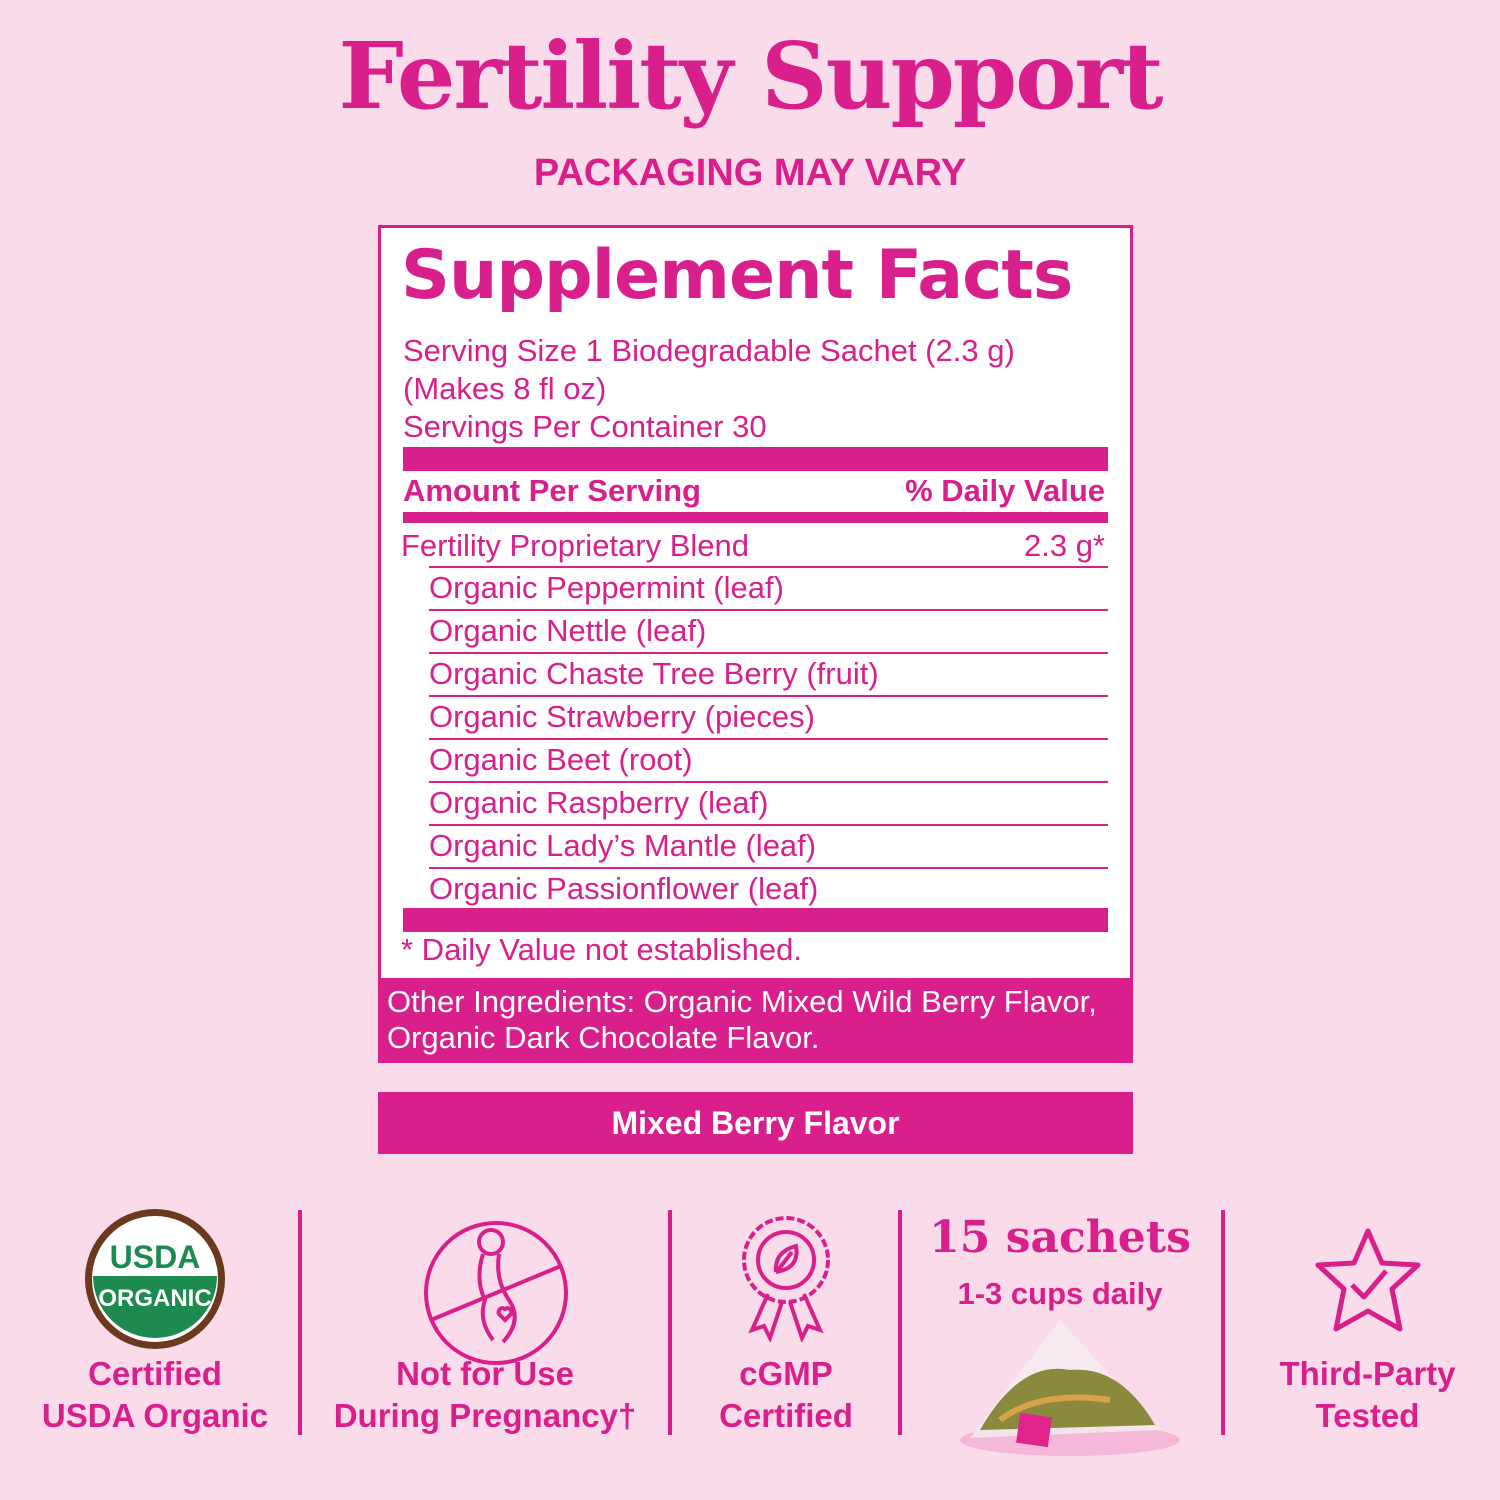 This screenshot has height=1500, width=1500. I want to click on usda-label: Certified USDA Organic, so click(155, 1395).